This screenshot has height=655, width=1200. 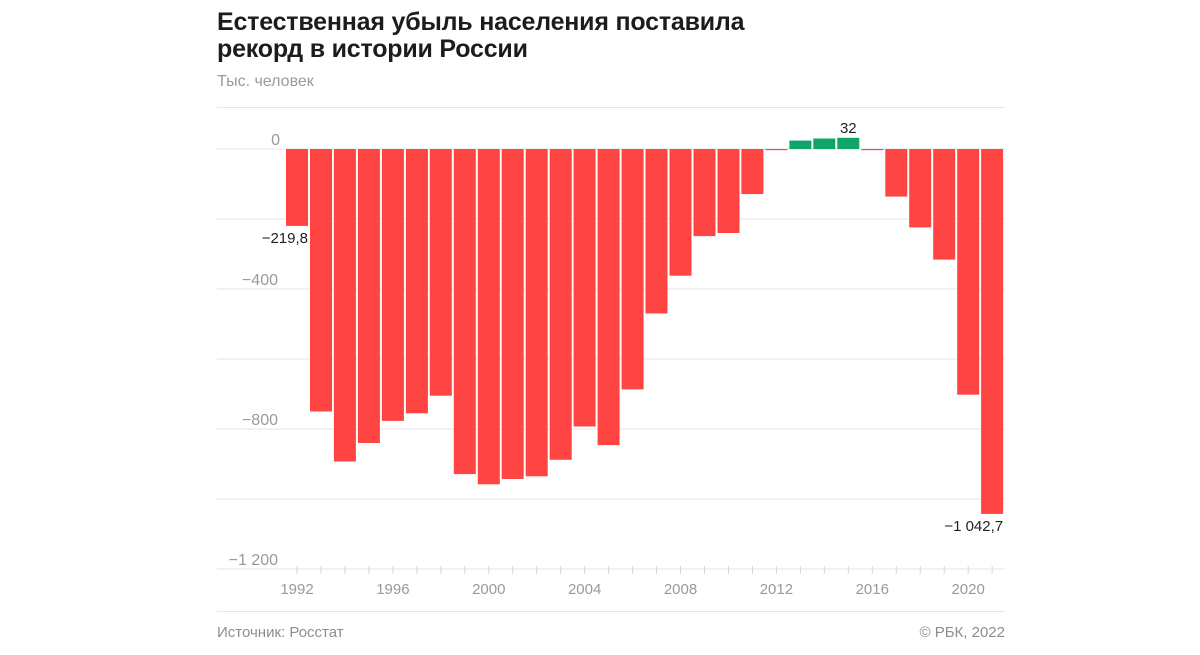 I want to click on data-label: 32, so click(x=848, y=128).